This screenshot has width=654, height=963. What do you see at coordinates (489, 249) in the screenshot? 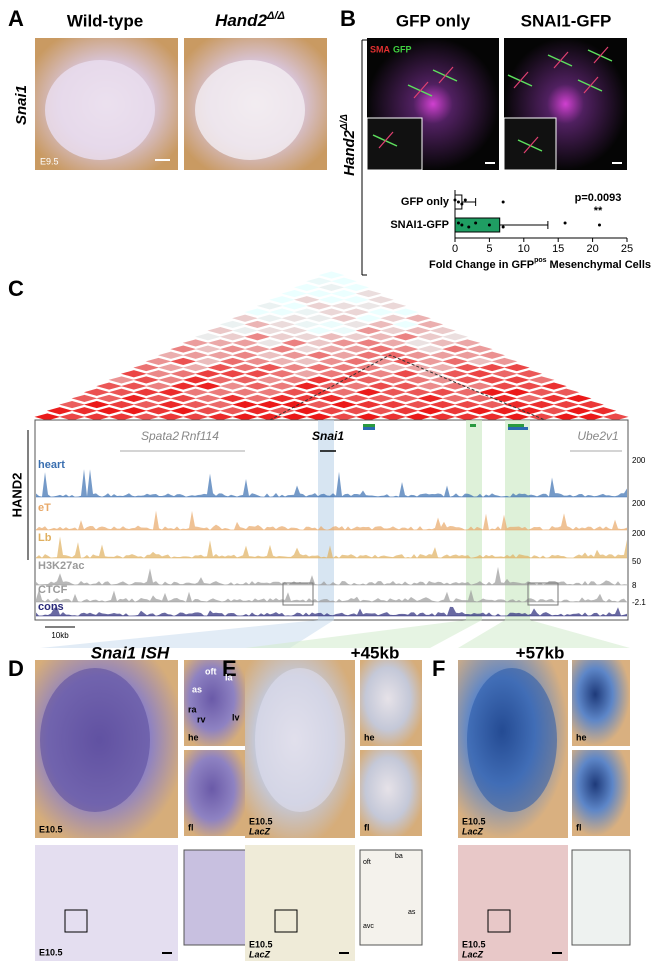
I see `x-tick-label: 5` at bounding box center [489, 249].